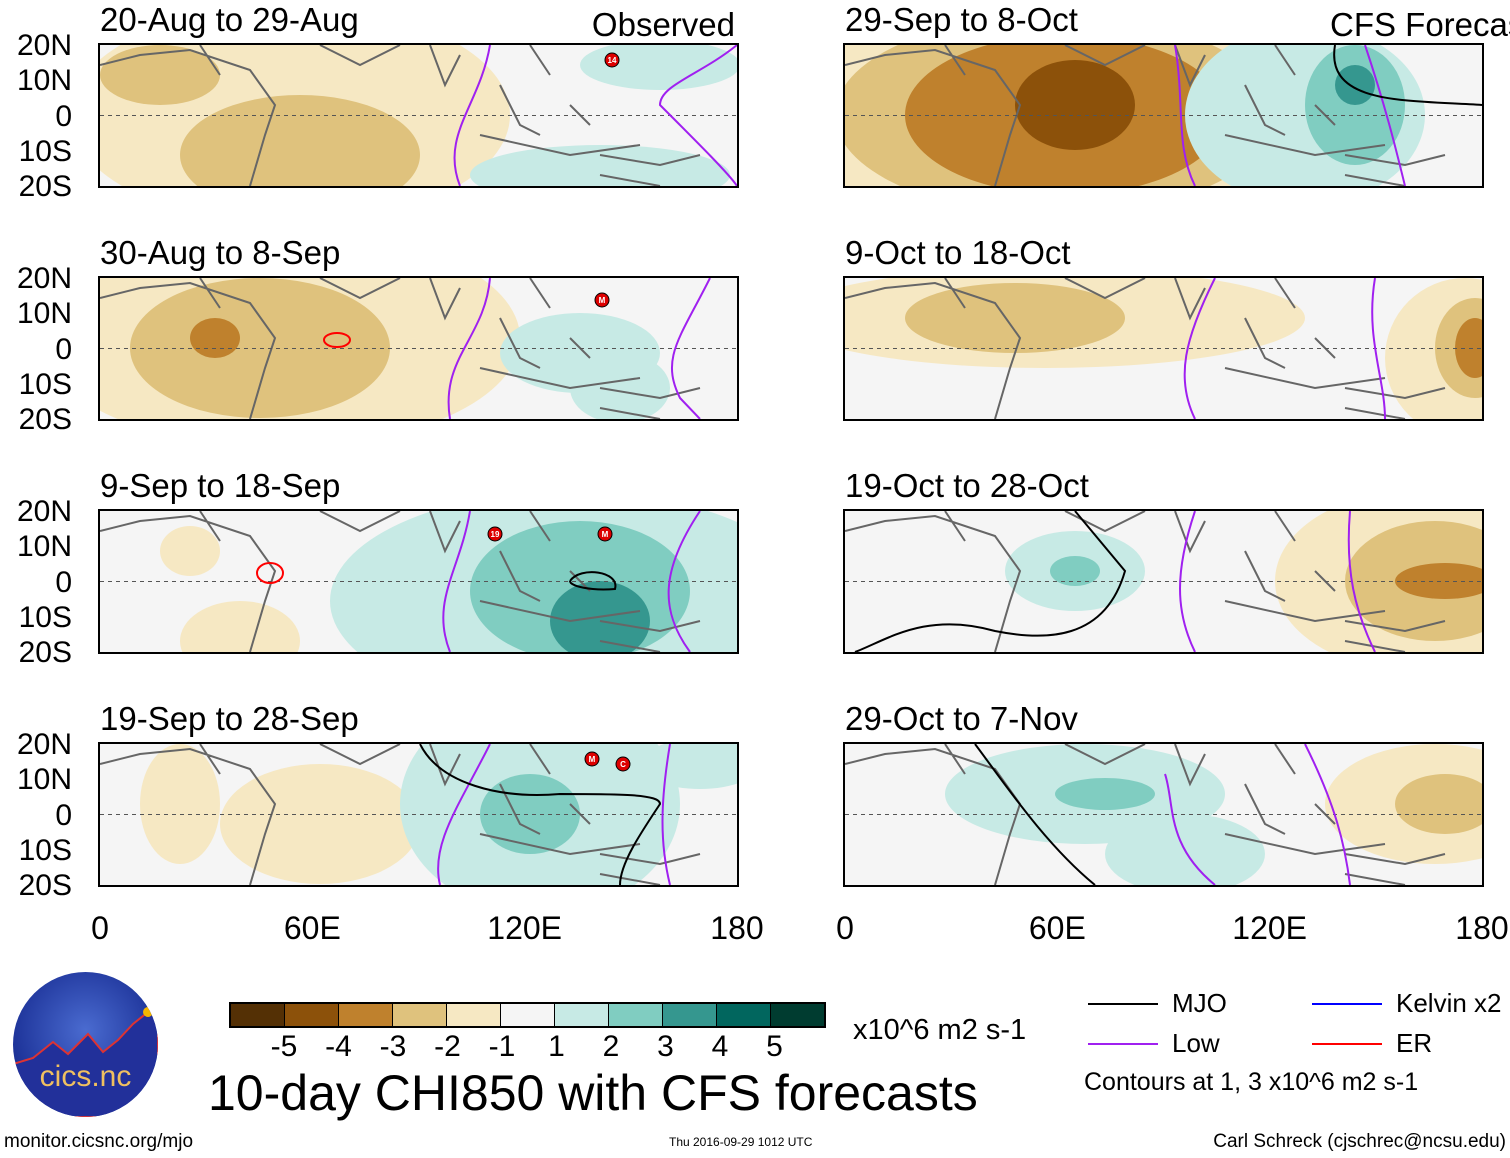 This screenshot has height=1158, width=1510. I want to click on storm-label: 19, so click(495, 534).